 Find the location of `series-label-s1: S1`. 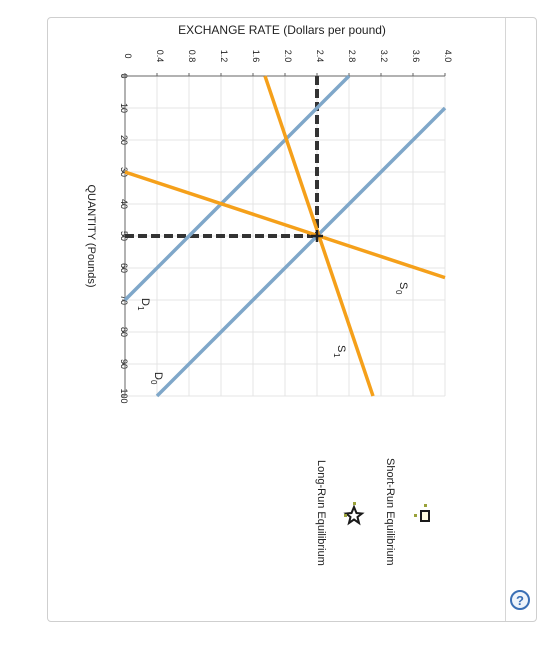

series-label-s1: S1 is located at coordinates (339, 351).